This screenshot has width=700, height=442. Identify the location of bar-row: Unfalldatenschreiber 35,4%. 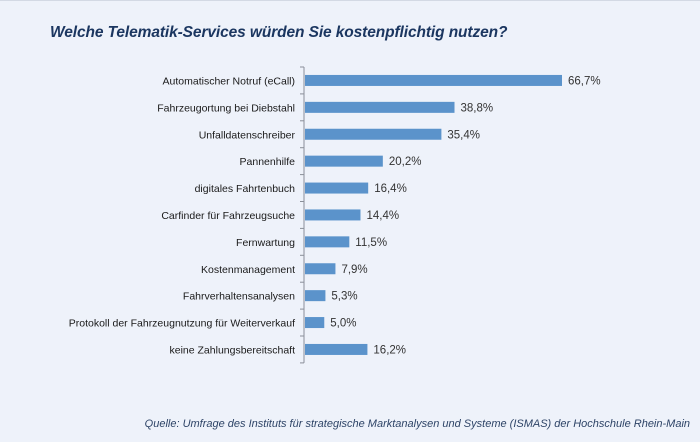
(339, 134).